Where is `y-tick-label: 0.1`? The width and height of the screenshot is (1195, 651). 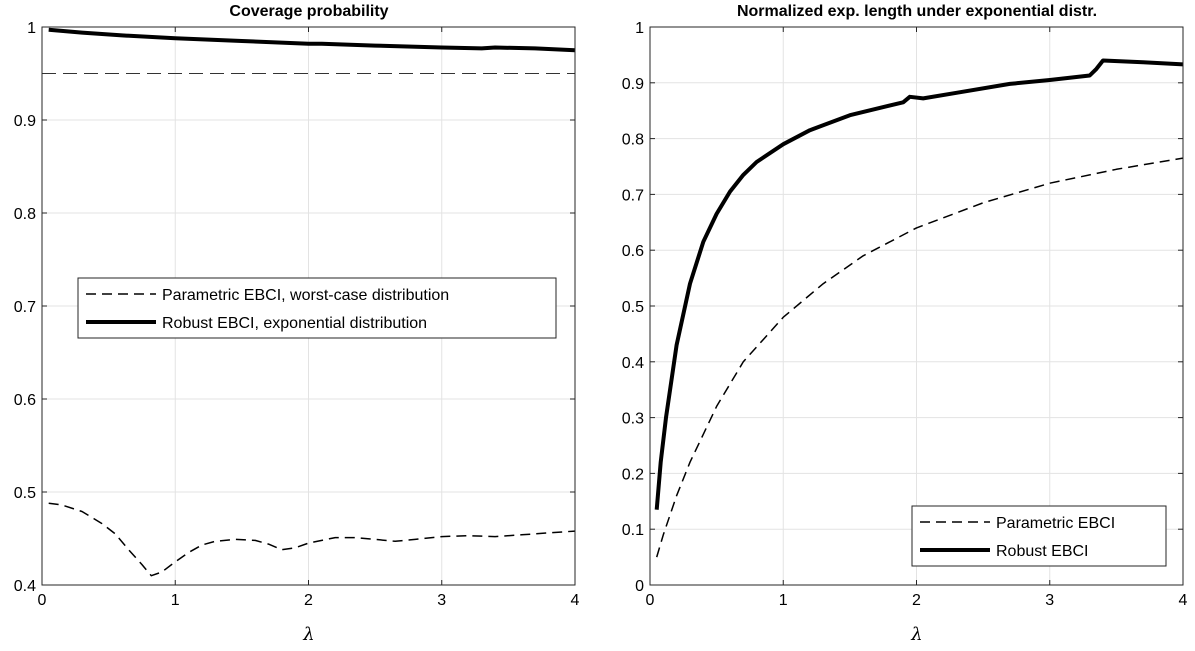 y-tick-label: 0.1 is located at coordinates (633, 530).